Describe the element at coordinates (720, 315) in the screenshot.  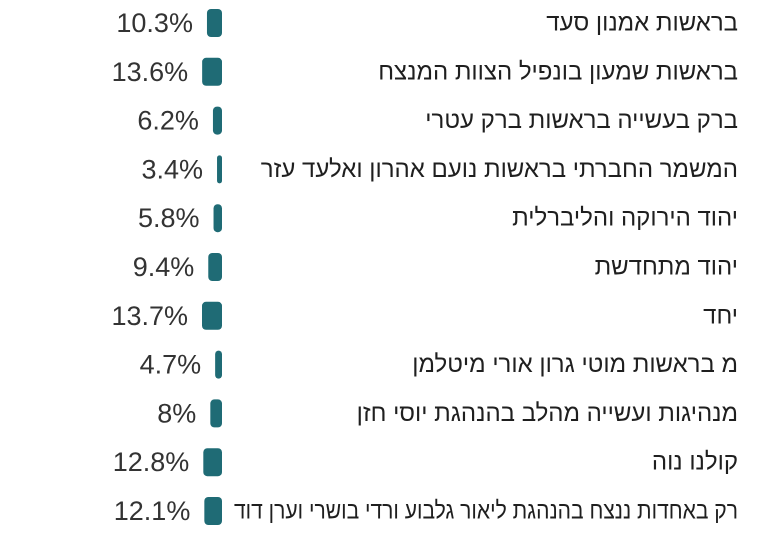
I see `category-label: יחד` at that location.